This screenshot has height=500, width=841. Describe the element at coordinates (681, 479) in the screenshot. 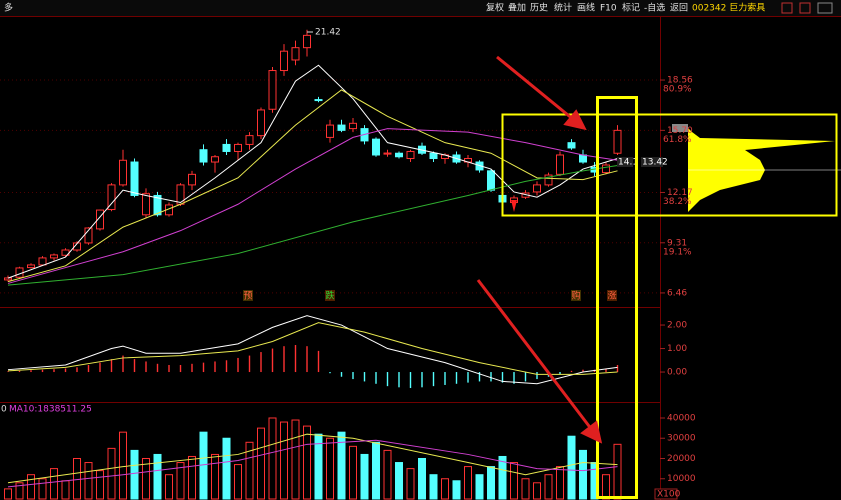

I see `y-tick-label: 10000` at that location.